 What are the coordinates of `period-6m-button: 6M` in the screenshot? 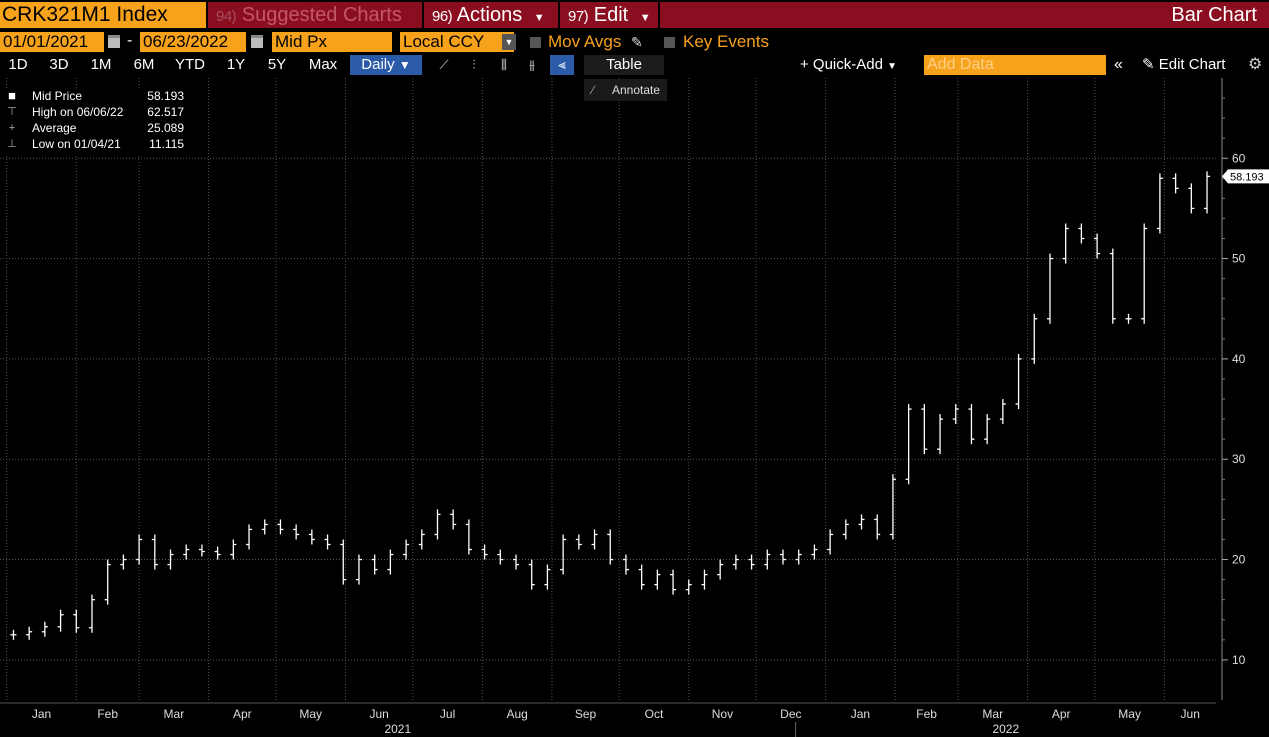 It's located at (144, 64).